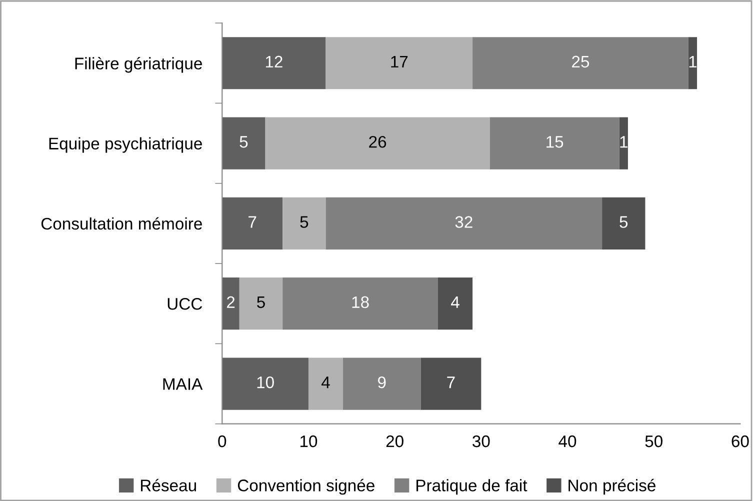  I want to click on data-label: 26, so click(377, 142).